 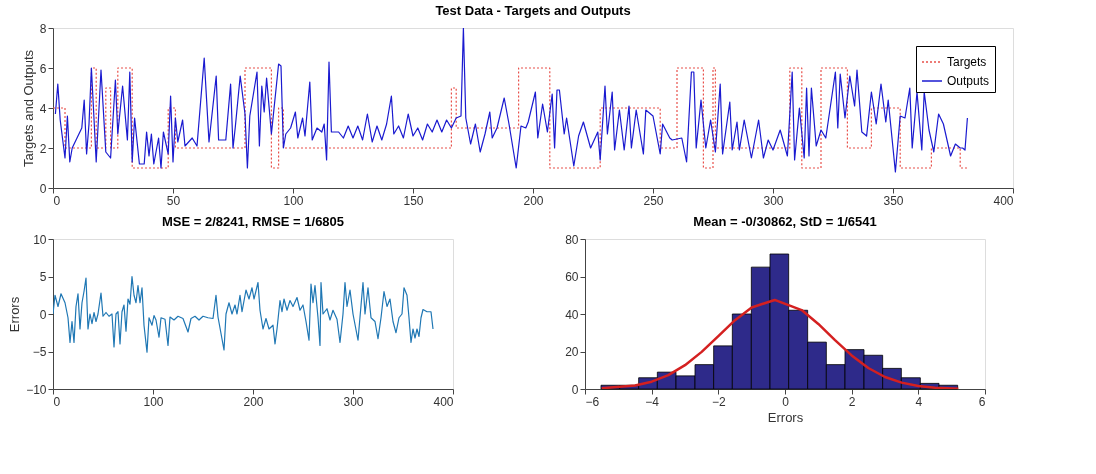 I want to click on x-tick-label: 50, so click(x=173, y=200).